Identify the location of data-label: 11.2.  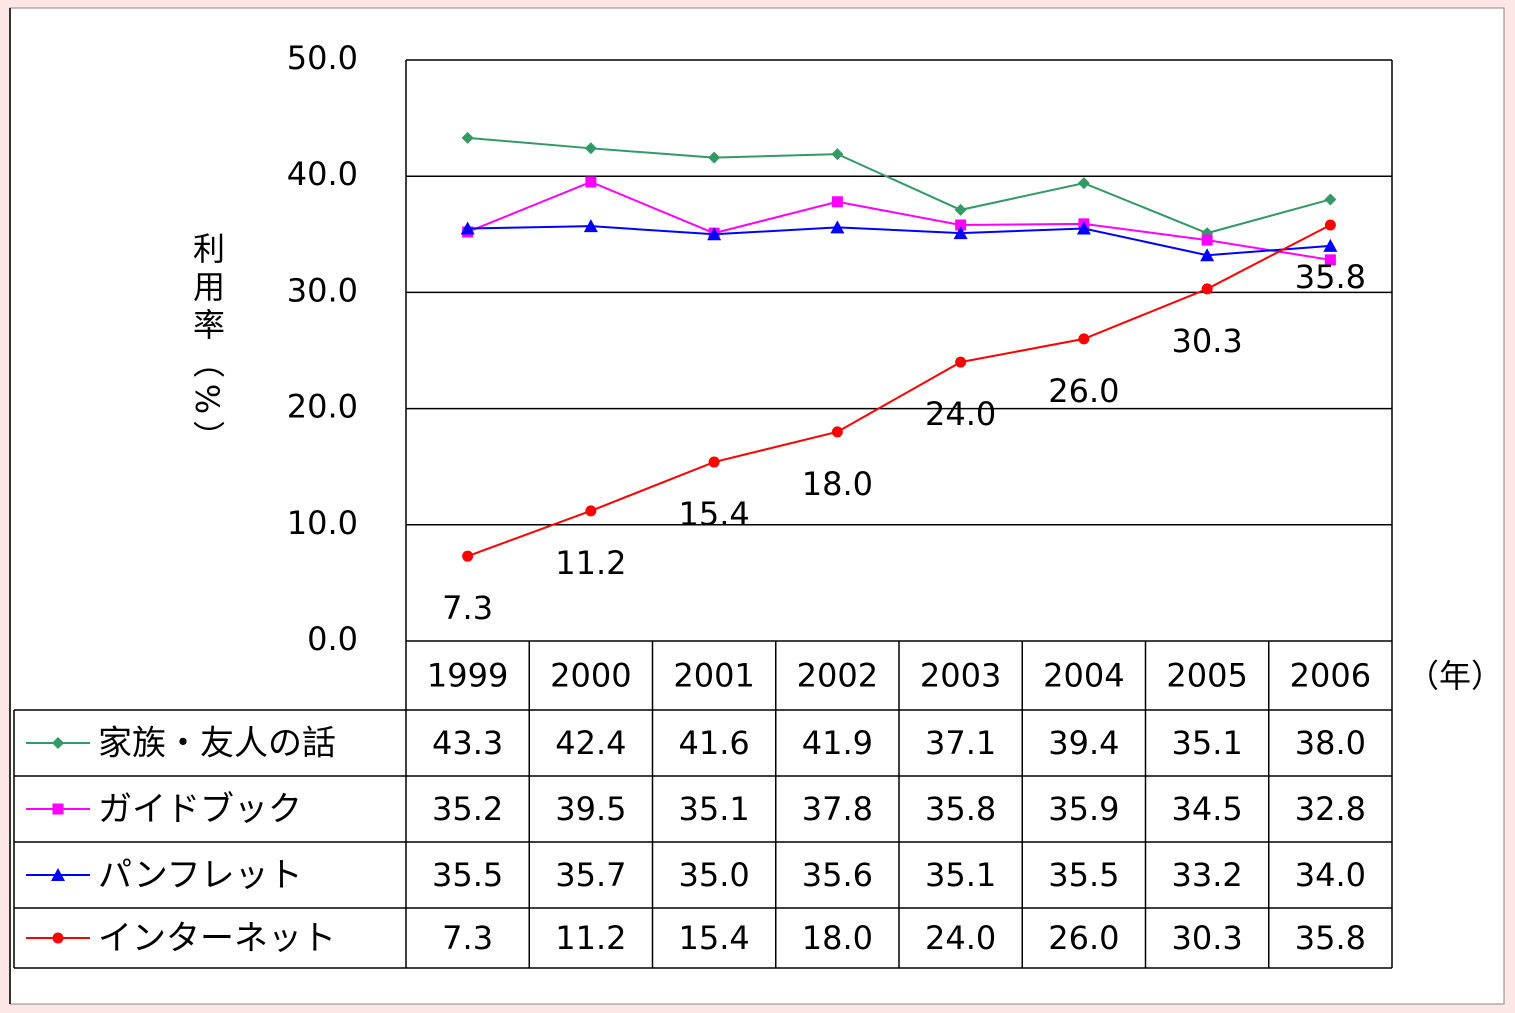
(590, 563).